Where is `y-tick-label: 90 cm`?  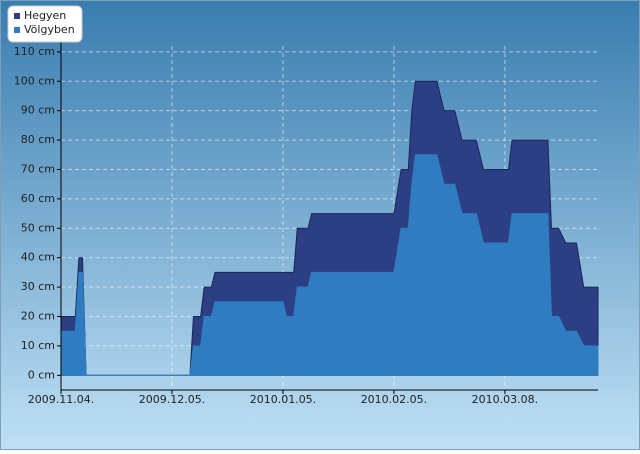 y-tick-label: 90 cm is located at coordinates (38, 110).